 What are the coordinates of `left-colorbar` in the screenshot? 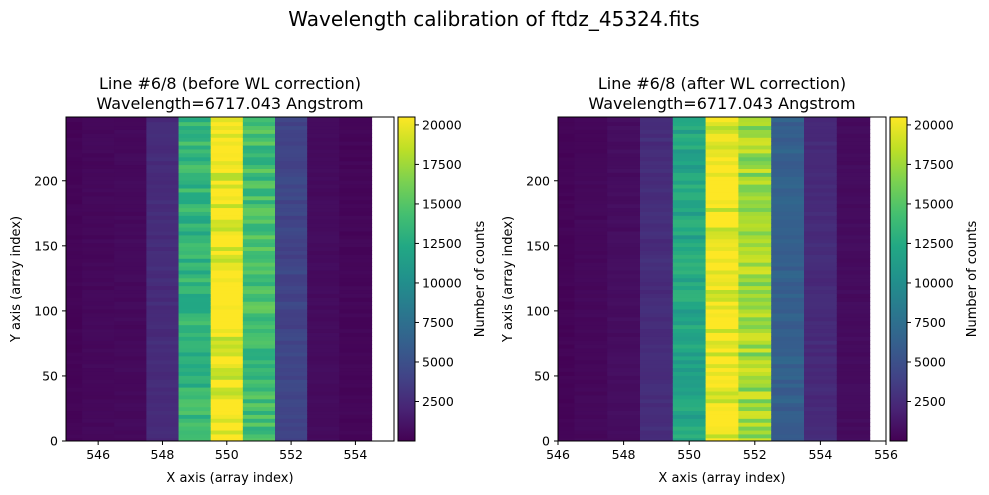 It's located at (406, 279).